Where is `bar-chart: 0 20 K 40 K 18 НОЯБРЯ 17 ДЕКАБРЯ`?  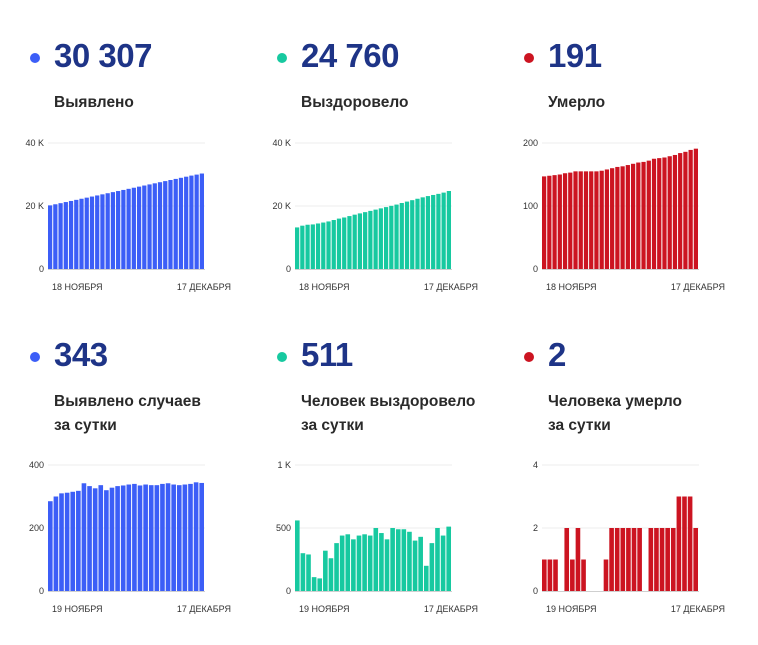
bar-chart: 0 20 K 40 K 18 НОЯБРЯ 17 ДЕКАБРЯ is located at coordinates (128, 215).